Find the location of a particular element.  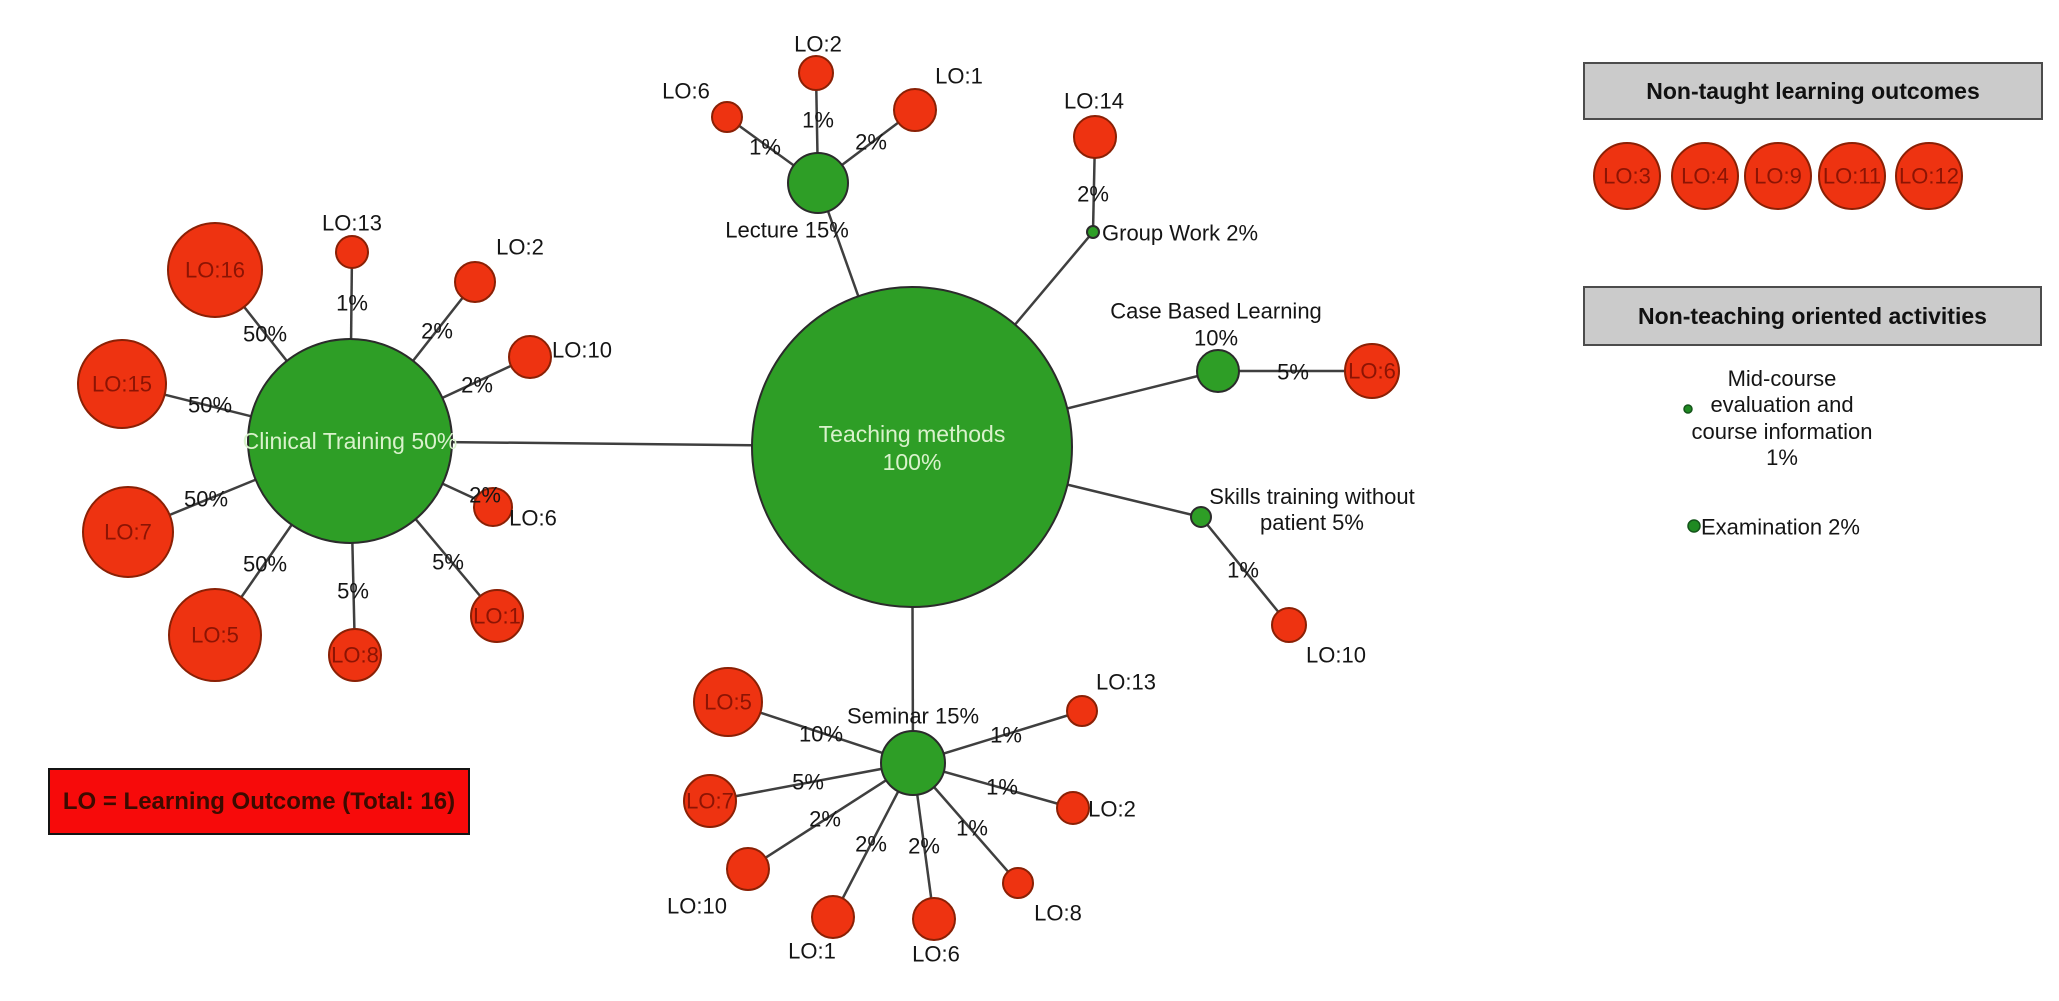

non-teaching-header: Non-teaching oriented activities is located at coordinates (1812, 316).